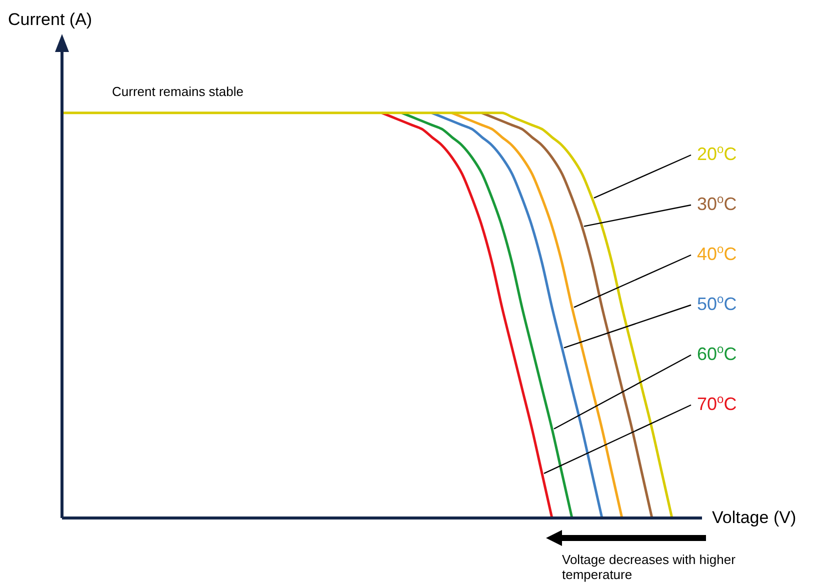 This screenshot has height=586, width=818. I want to click on text: Voltage decreases with higher temperature, so click(649, 567).